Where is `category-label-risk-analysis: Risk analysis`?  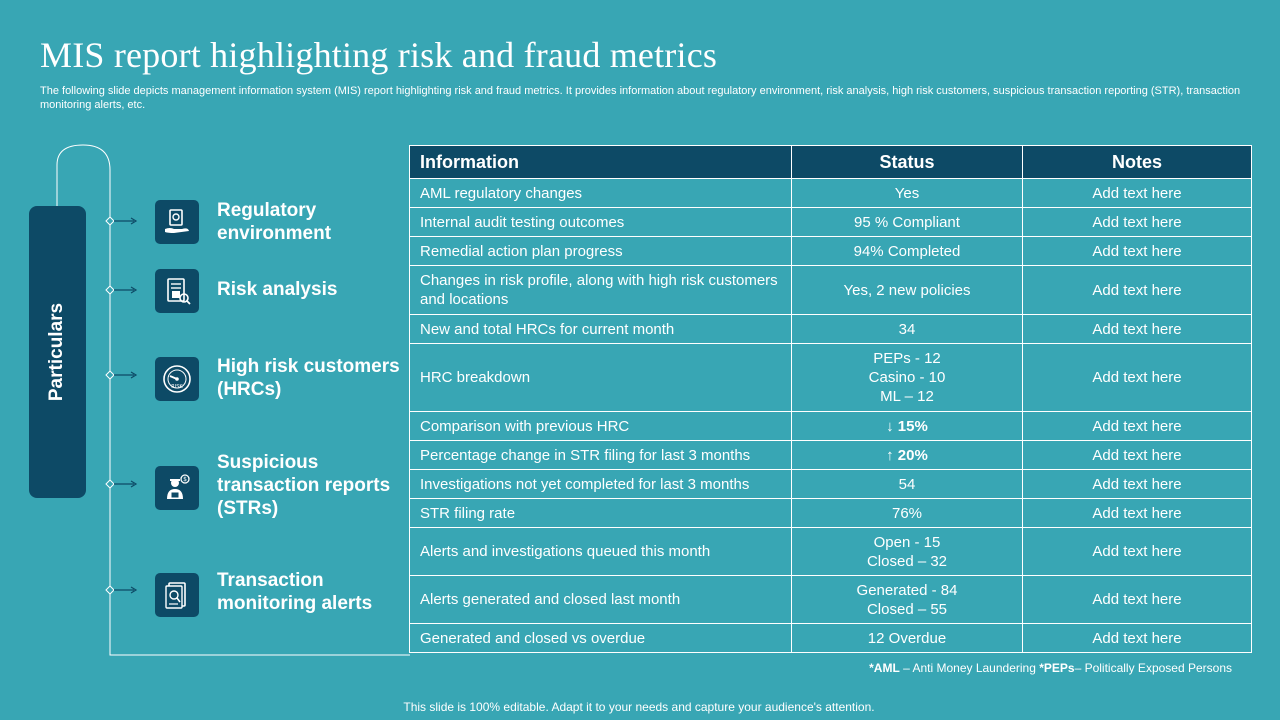
category-label-risk-analysis: Risk analysis is located at coordinates (277, 289).